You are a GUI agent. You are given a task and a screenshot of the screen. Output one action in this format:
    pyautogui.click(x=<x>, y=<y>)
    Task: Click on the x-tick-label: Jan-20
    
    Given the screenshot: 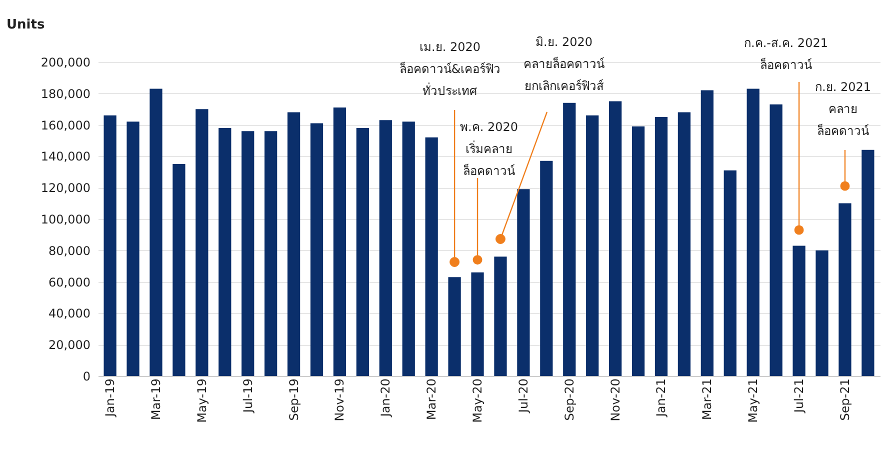 What is the action you would take?
    pyautogui.click(x=385, y=398)
    